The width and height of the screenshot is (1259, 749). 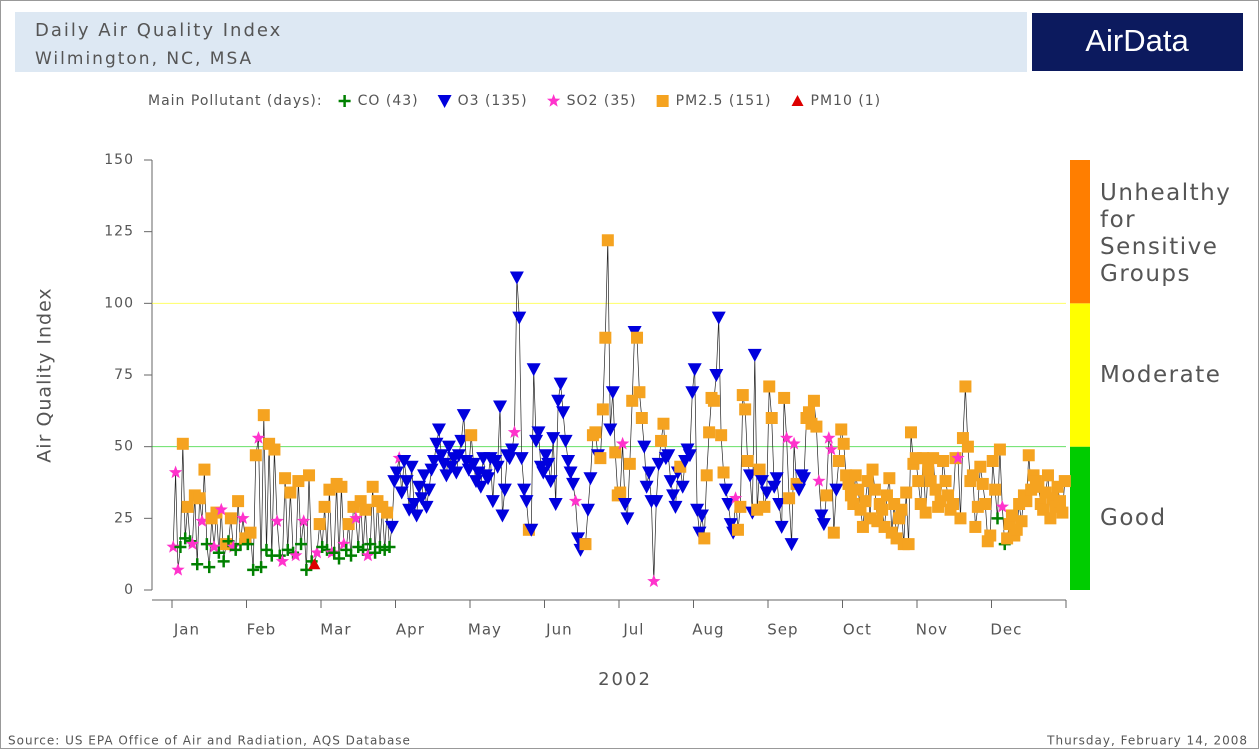 I want to click on x-tick-label: Jul, so click(x=633, y=630).